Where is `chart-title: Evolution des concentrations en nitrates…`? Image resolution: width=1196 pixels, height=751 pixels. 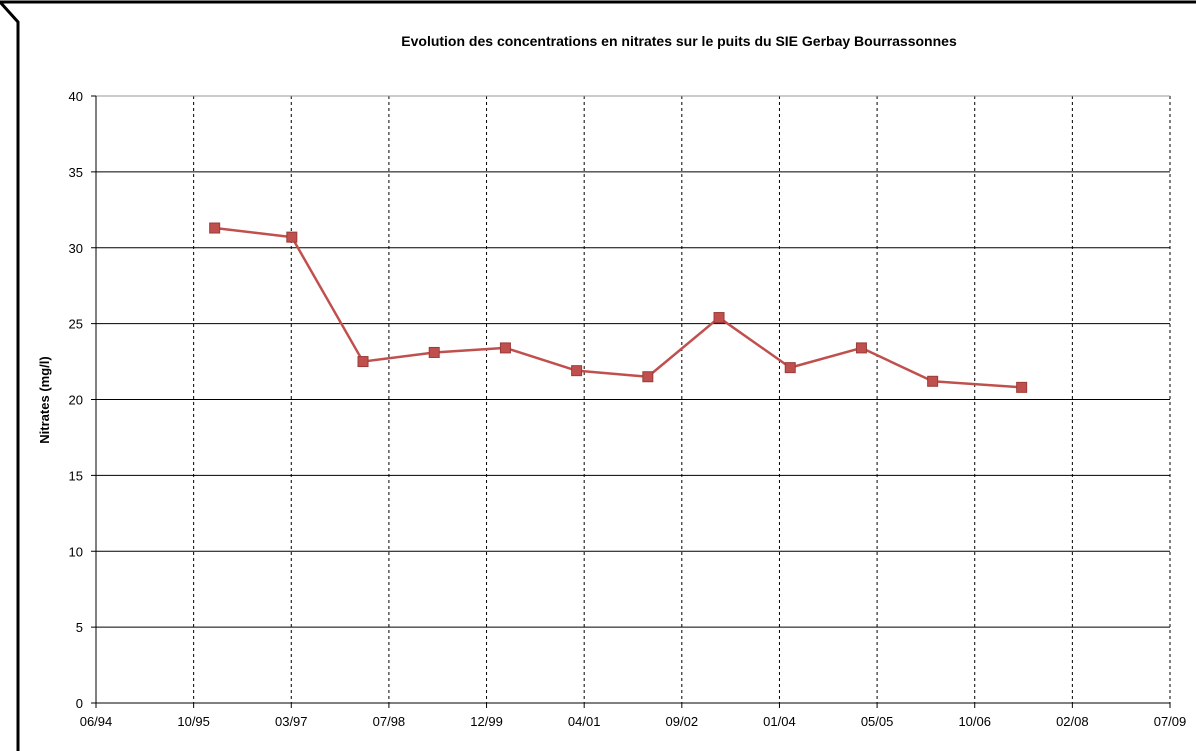
chart-title: Evolution des concentrations en nitrates… is located at coordinates (679, 41).